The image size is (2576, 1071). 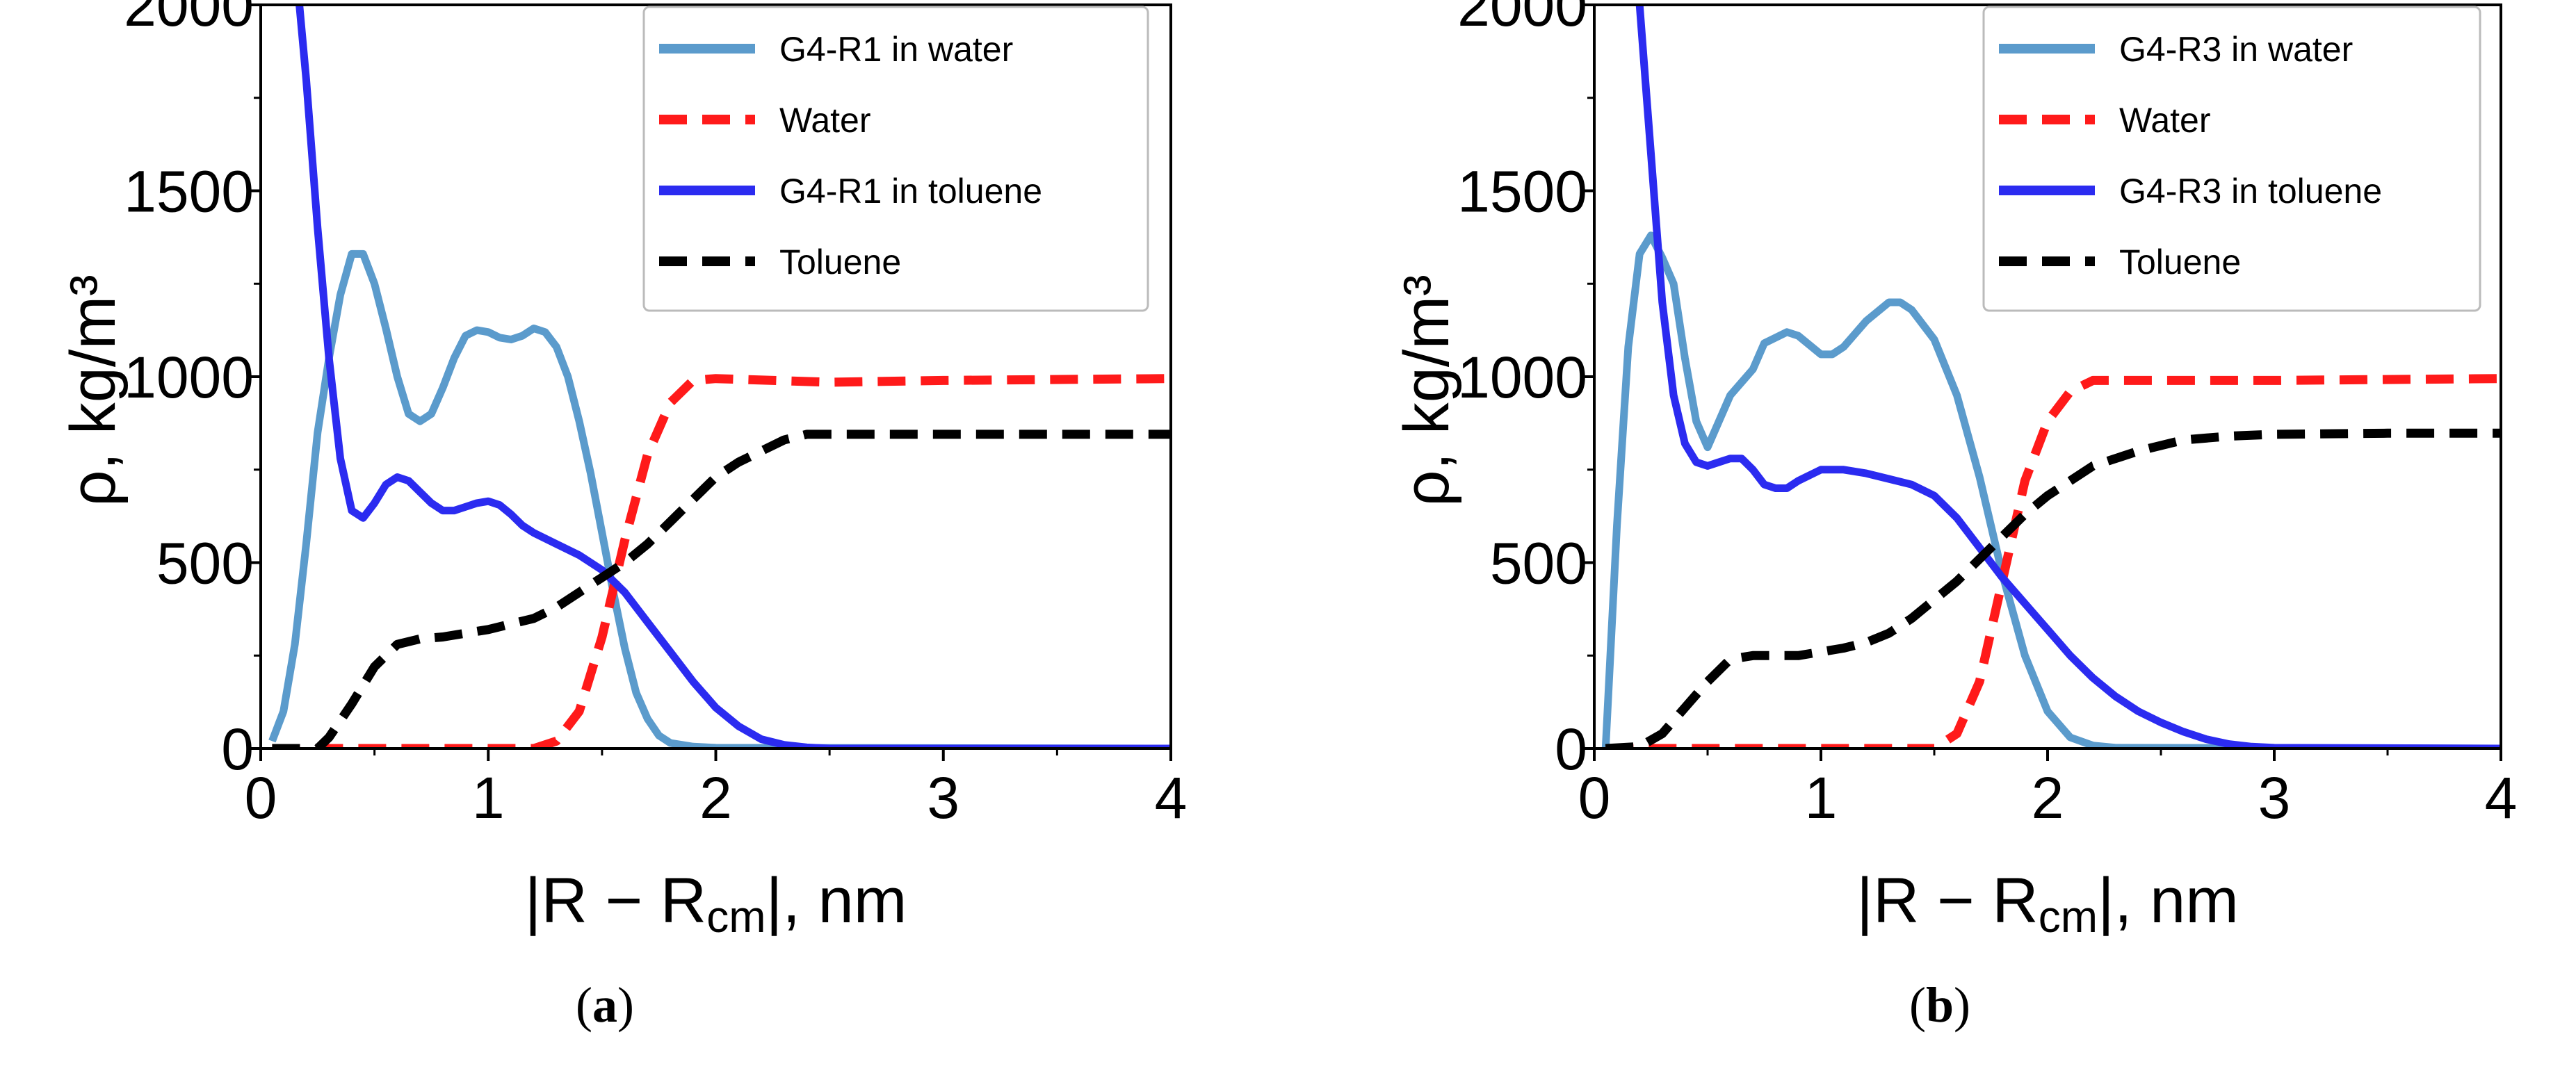 I want to click on legend-label: G4-R3 in toluene, so click(x=2250, y=192).